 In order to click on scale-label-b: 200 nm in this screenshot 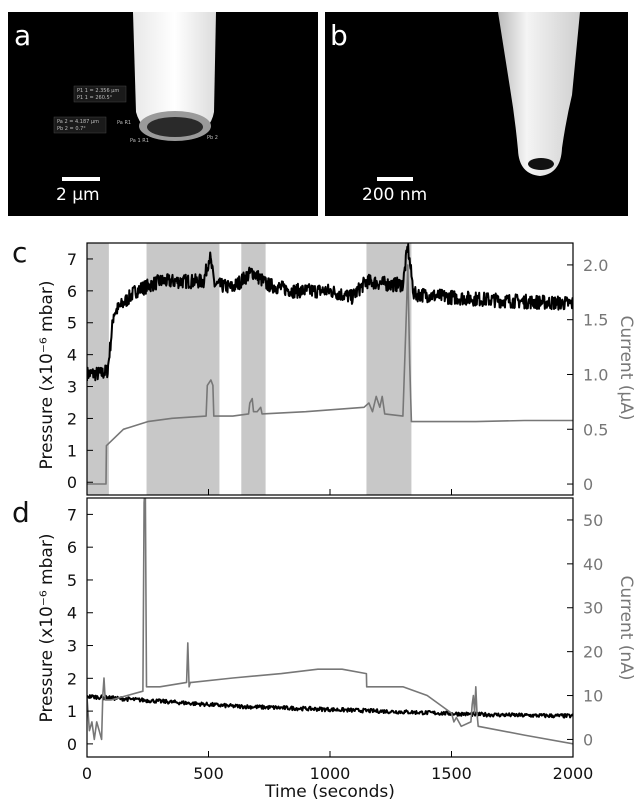, I will do `click(394, 195)`.